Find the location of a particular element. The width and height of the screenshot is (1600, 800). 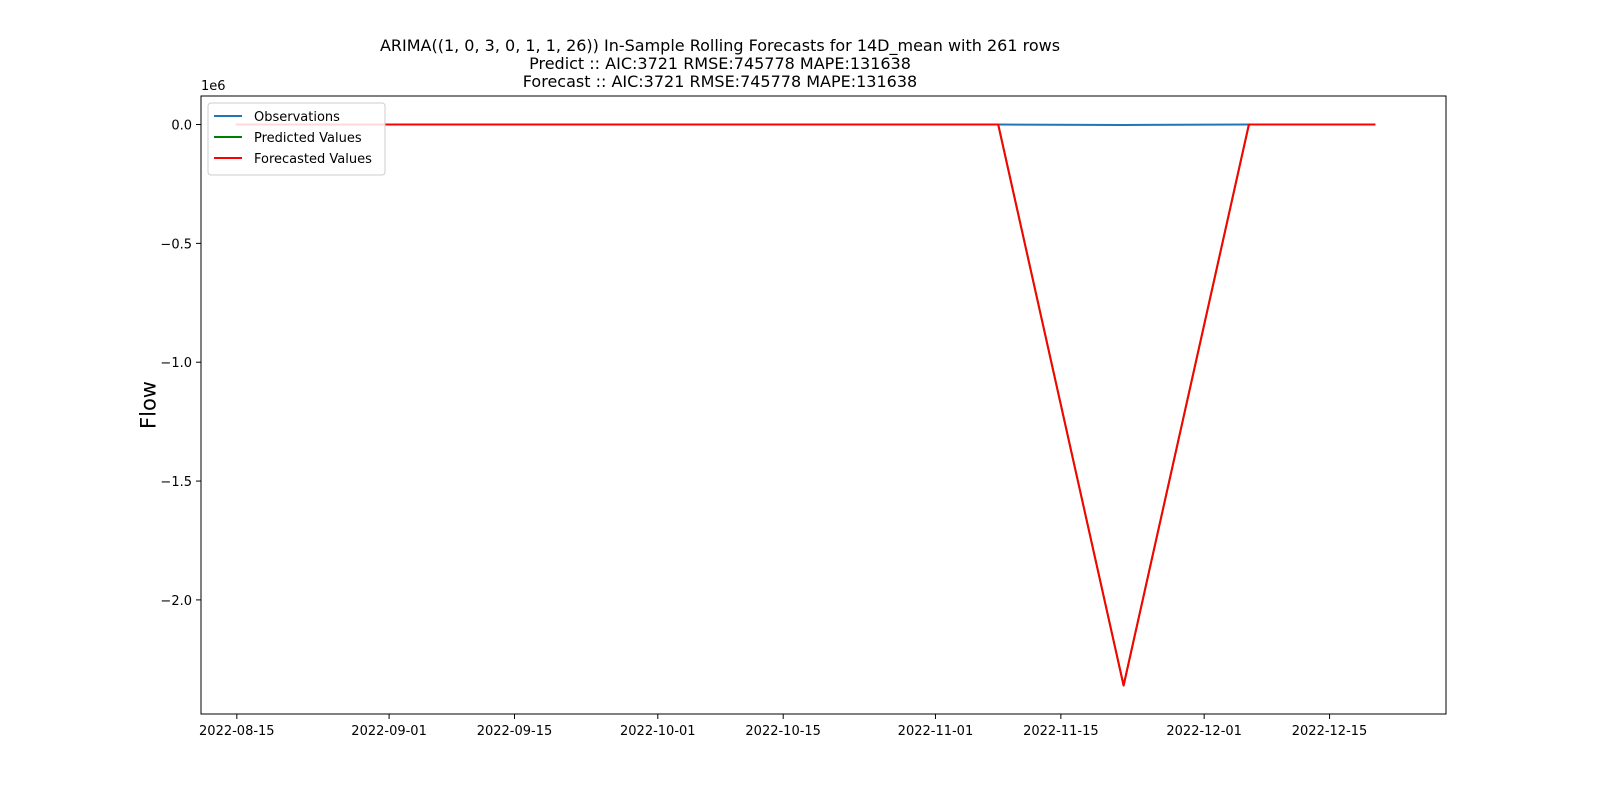

y-tick-label: 0.0 is located at coordinates (181, 126).